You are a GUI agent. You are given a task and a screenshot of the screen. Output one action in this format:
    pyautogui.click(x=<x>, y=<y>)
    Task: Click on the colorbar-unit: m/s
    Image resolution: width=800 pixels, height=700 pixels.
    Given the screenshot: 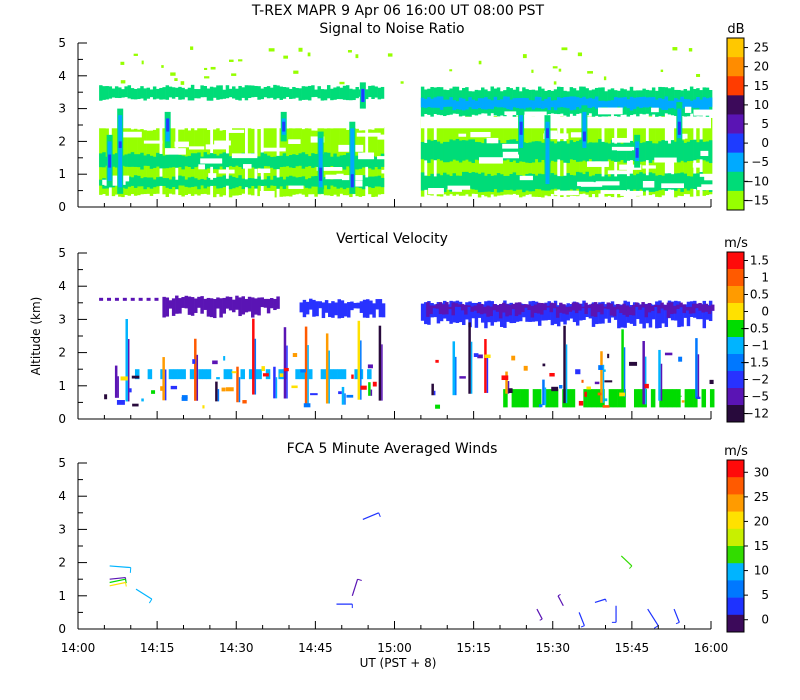 What is the action you would take?
    pyautogui.click(x=736, y=243)
    